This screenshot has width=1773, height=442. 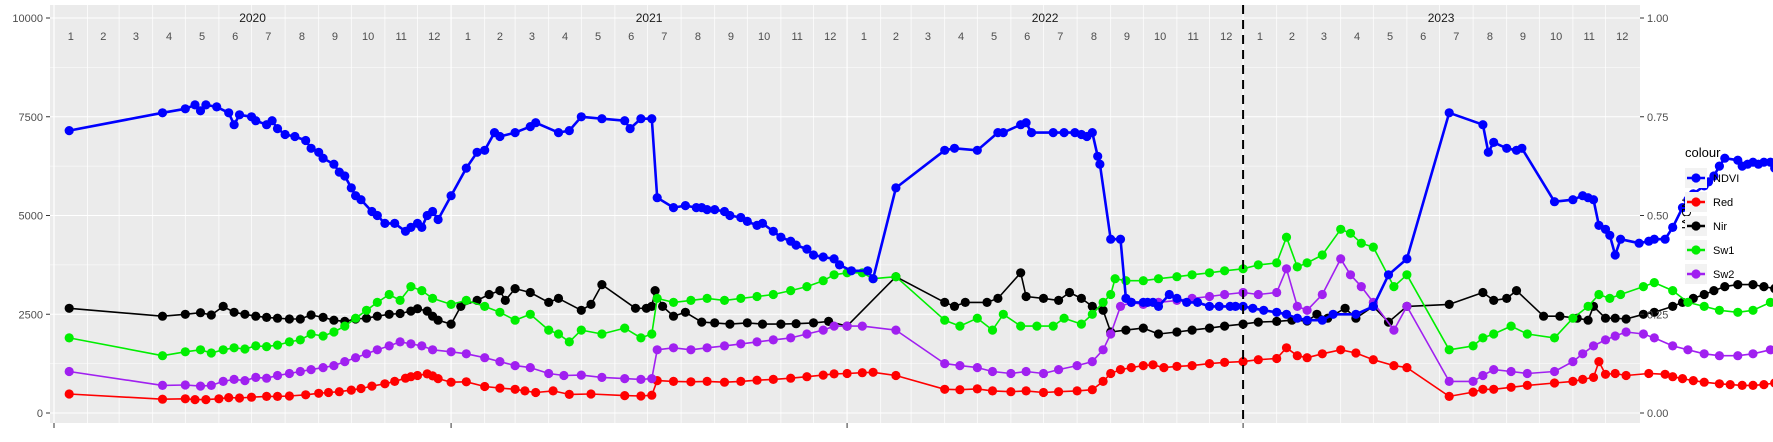 What do you see at coordinates (31, 217) in the screenshot?
I see `left-axis-tick-label: 5000` at bounding box center [31, 217].